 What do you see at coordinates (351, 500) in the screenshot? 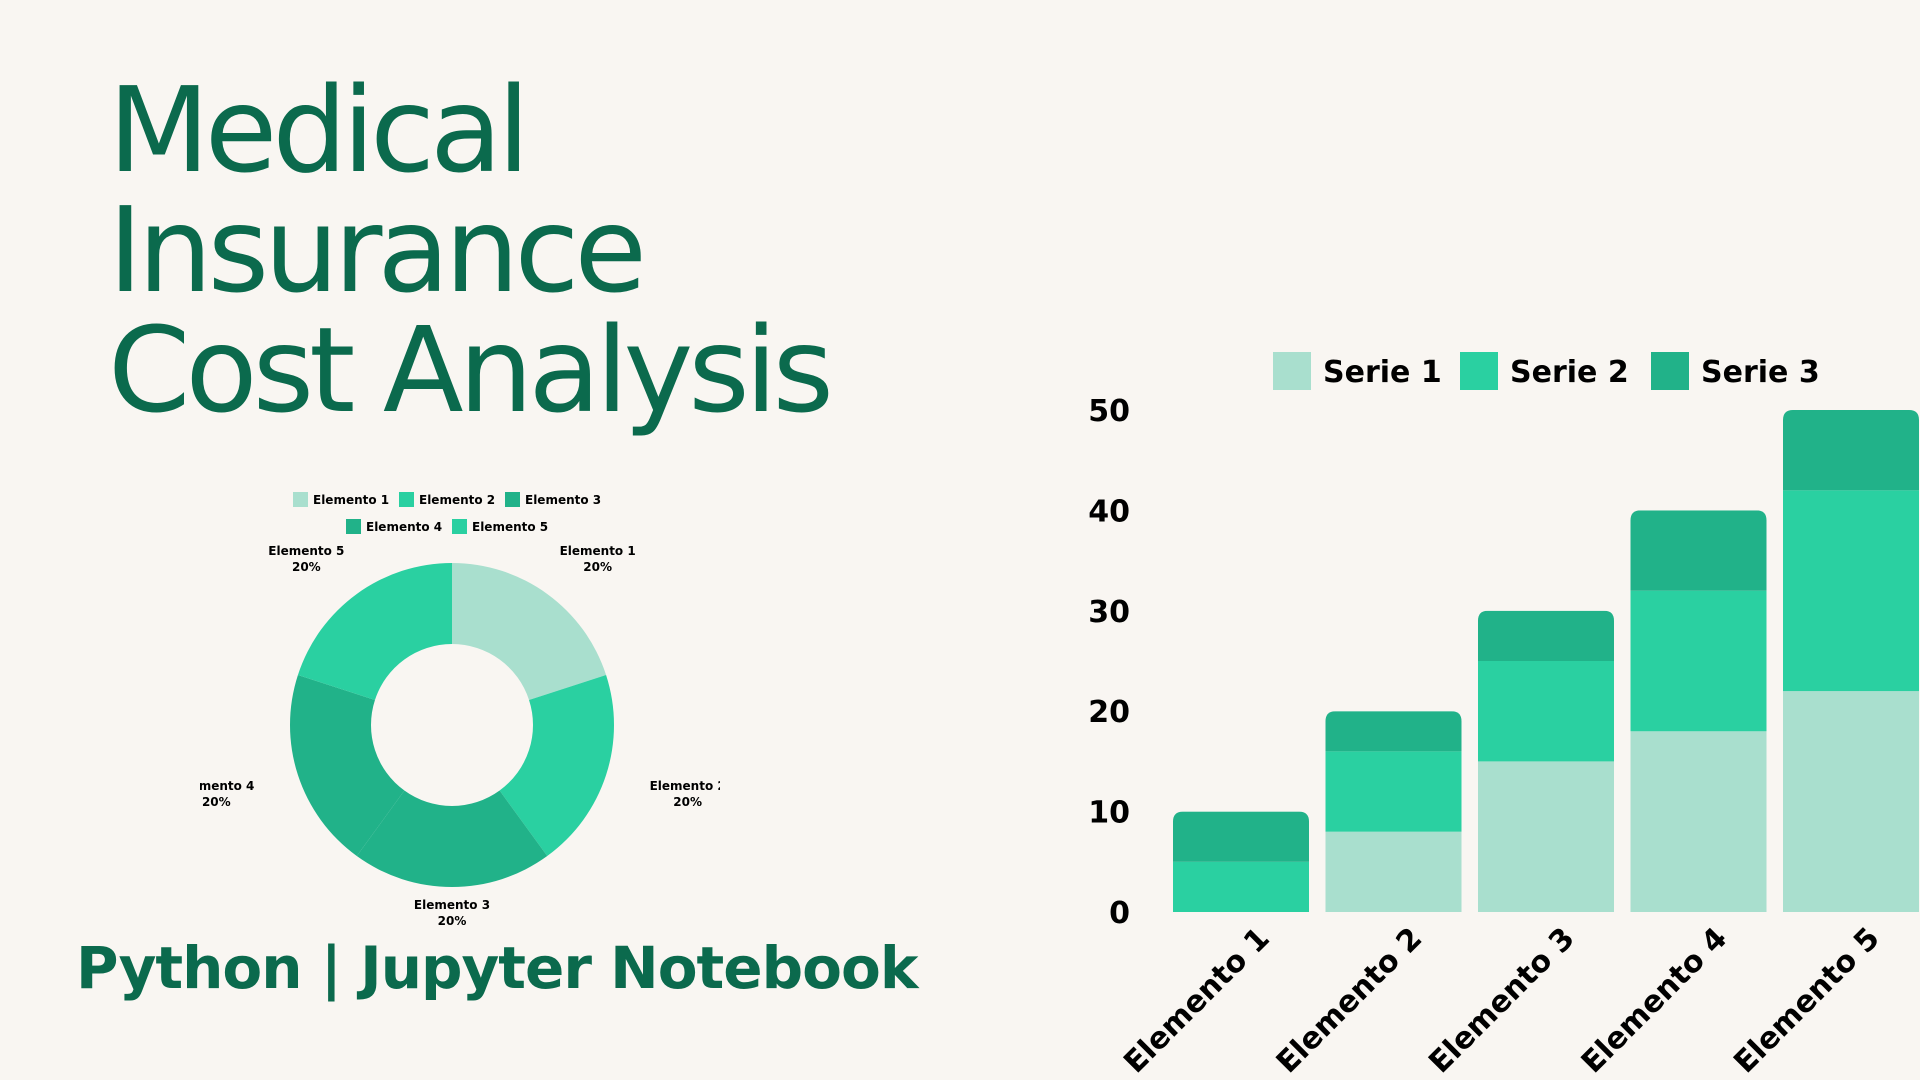
I see `donut-legend-label-elemento-1: Elemento 1` at bounding box center [351, 500].